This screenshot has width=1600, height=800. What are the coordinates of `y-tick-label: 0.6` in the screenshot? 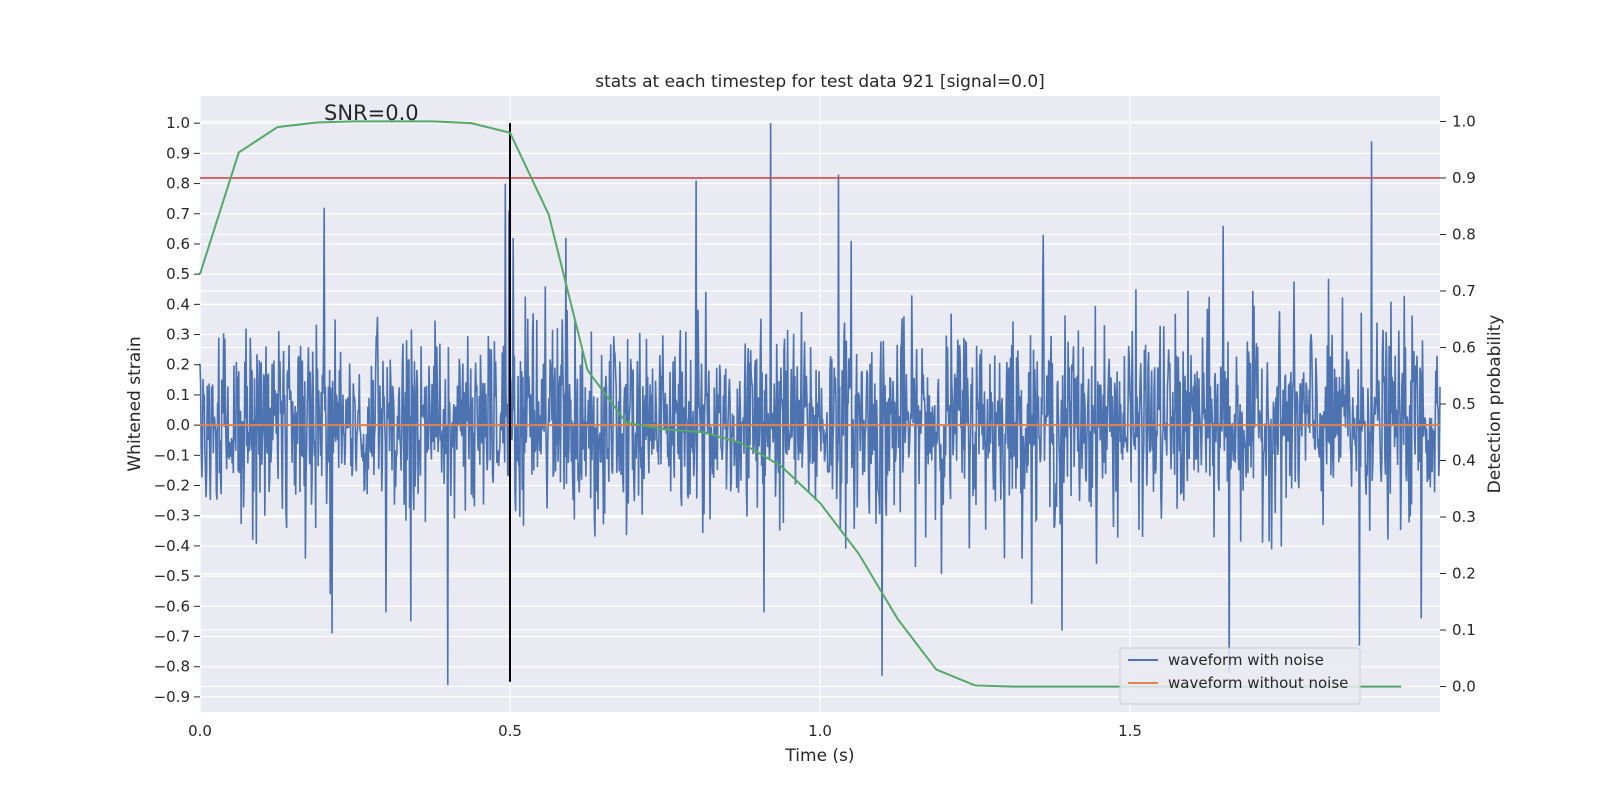 It's located at (178, 244).